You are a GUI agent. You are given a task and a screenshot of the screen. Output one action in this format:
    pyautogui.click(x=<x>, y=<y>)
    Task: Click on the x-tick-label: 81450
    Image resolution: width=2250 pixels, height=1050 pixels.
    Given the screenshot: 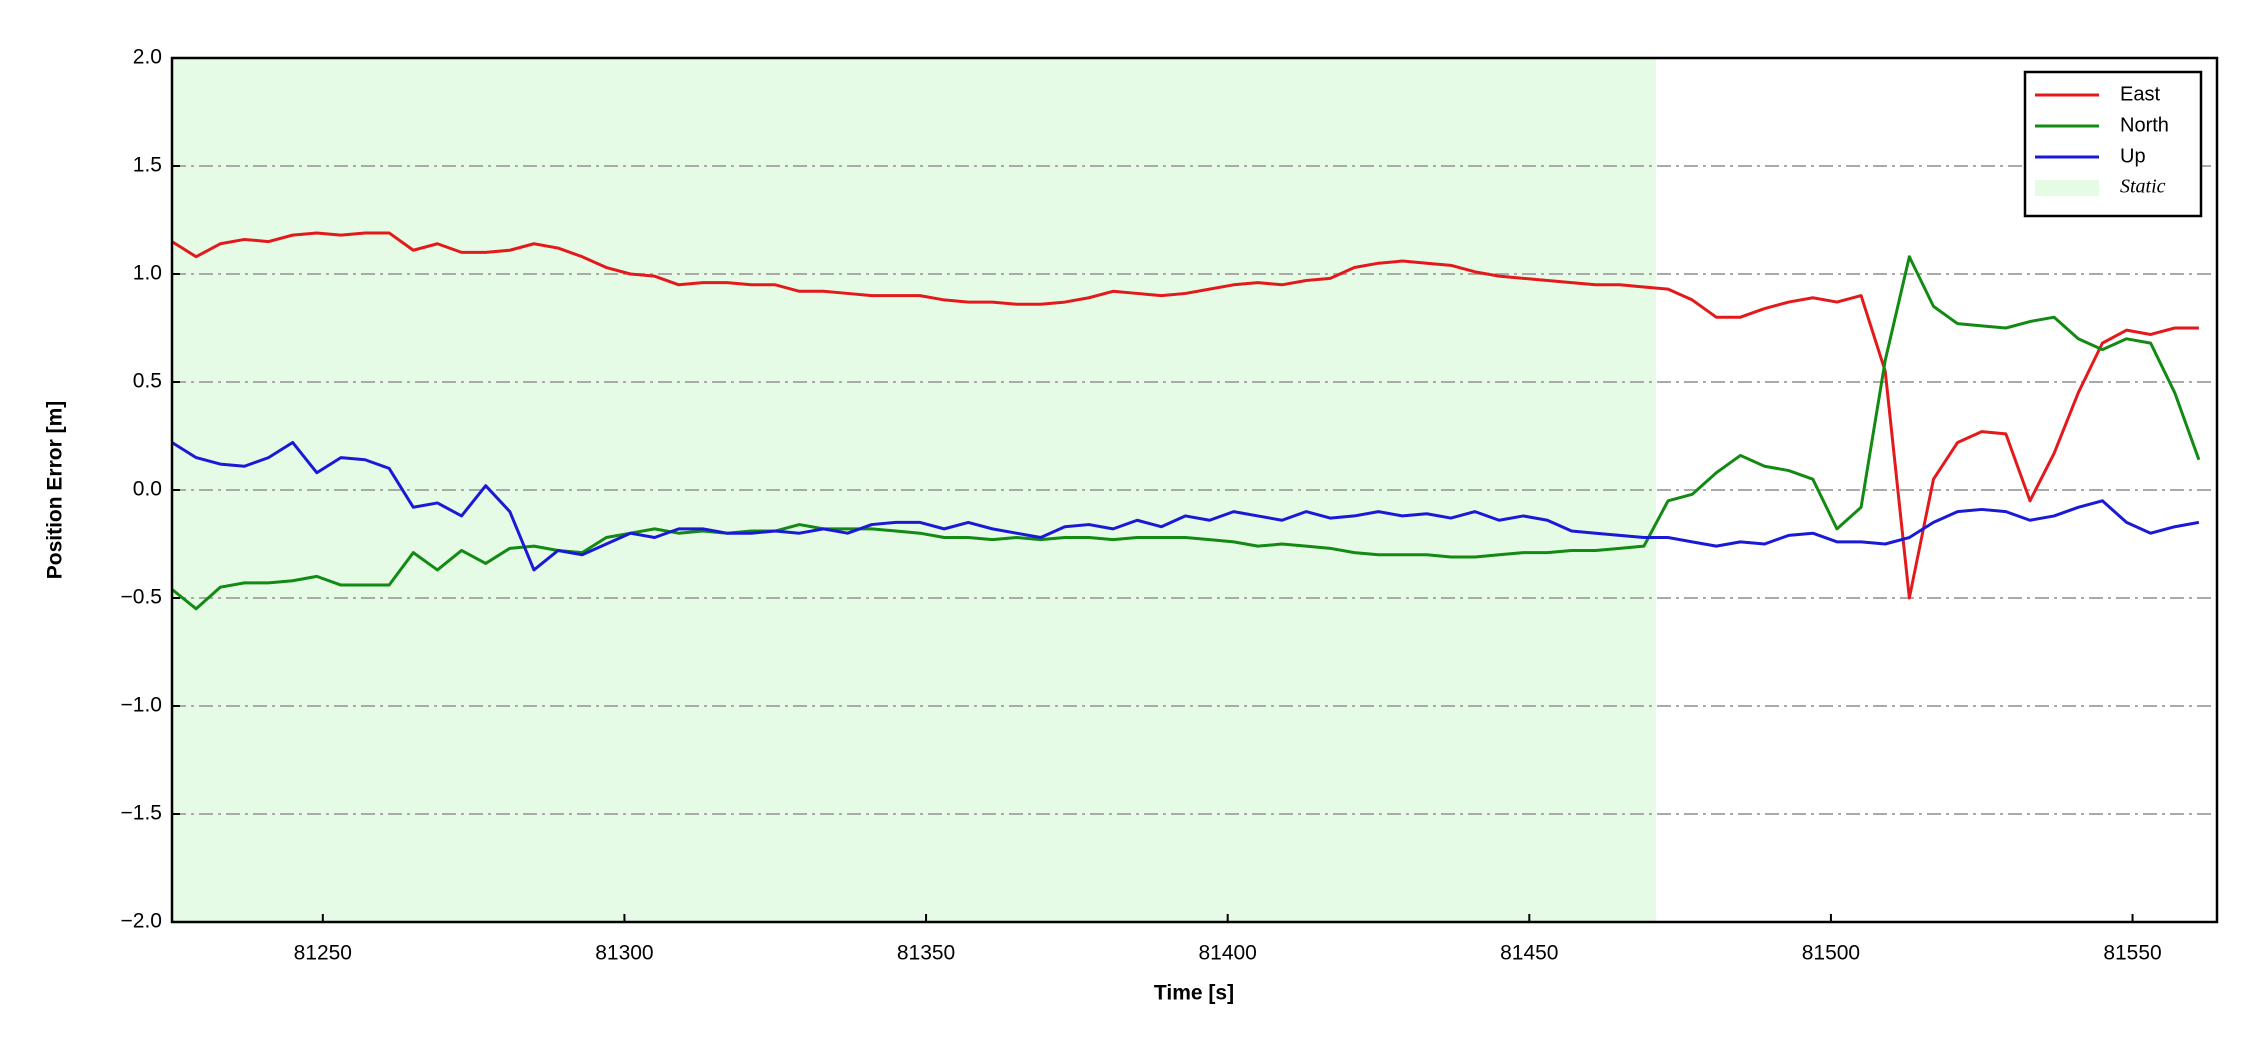 What is the action you would take?
    pyautogui.click(x=1529, y=953)
    